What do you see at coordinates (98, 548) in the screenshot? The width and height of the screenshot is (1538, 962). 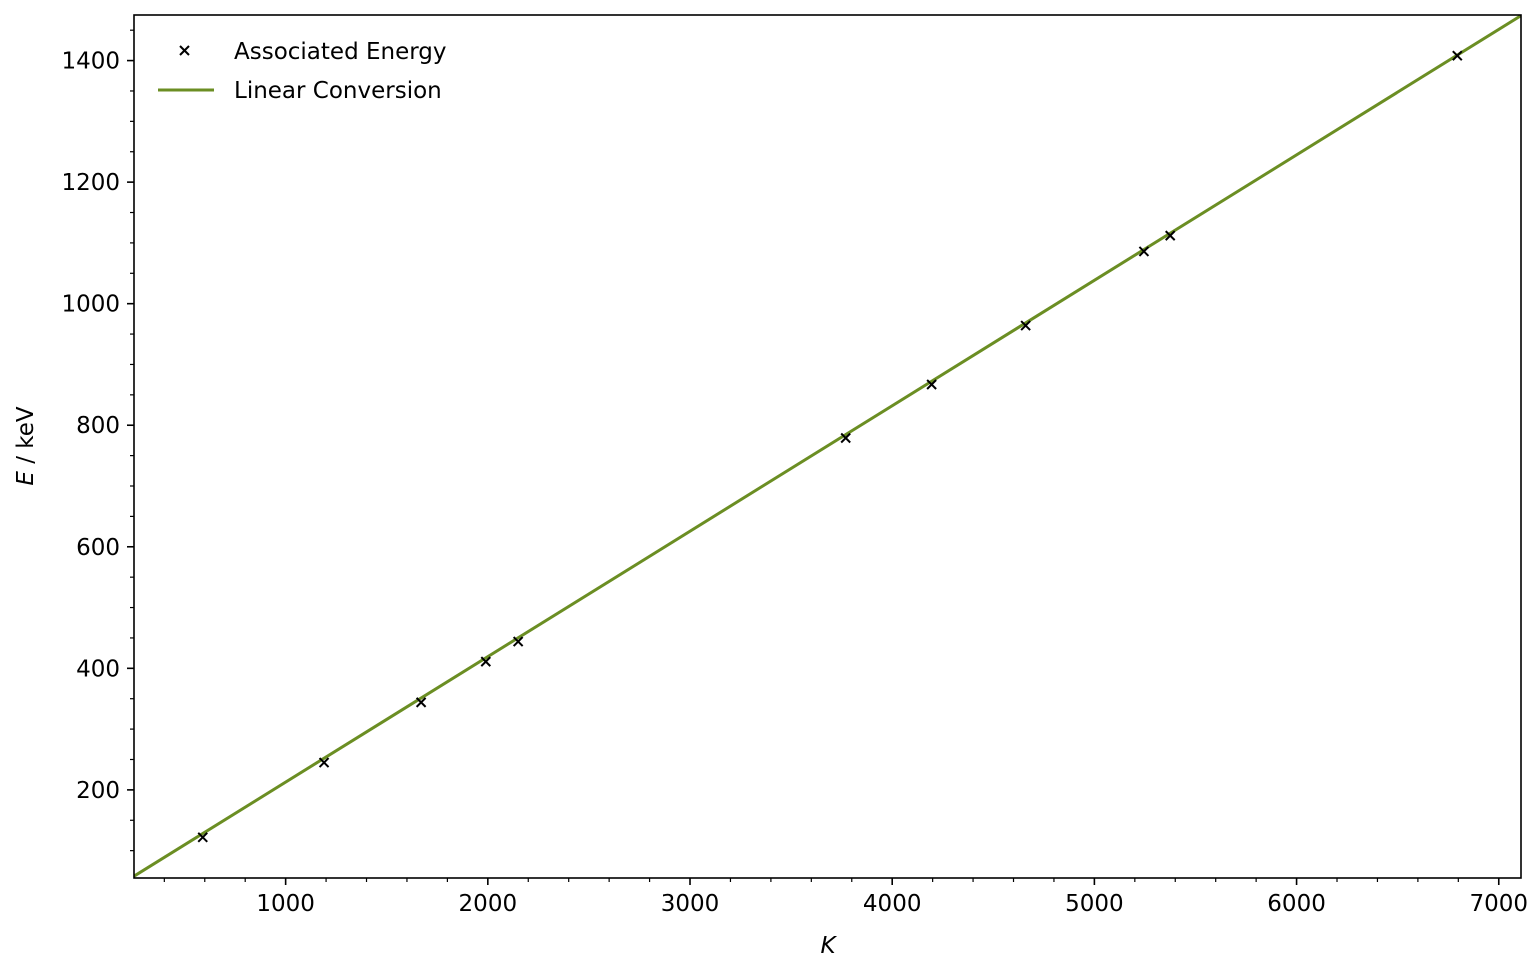 I see `y-tick-label: 600` at bounding box center [98, 548].